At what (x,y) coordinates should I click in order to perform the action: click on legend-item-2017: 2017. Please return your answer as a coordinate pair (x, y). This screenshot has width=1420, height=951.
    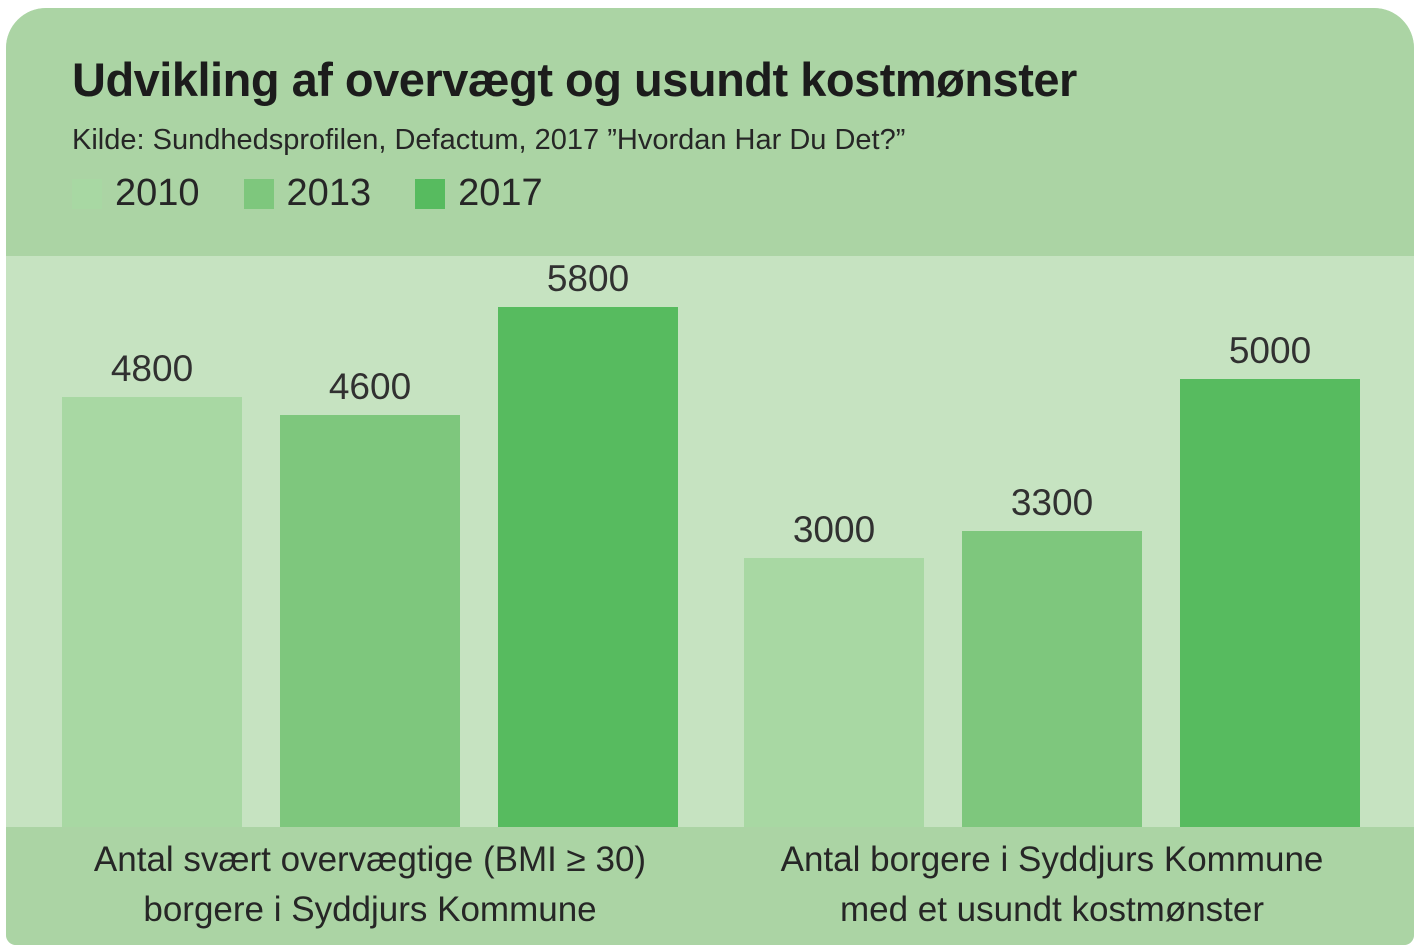
    Looking at the image, I should click on (479, 193).